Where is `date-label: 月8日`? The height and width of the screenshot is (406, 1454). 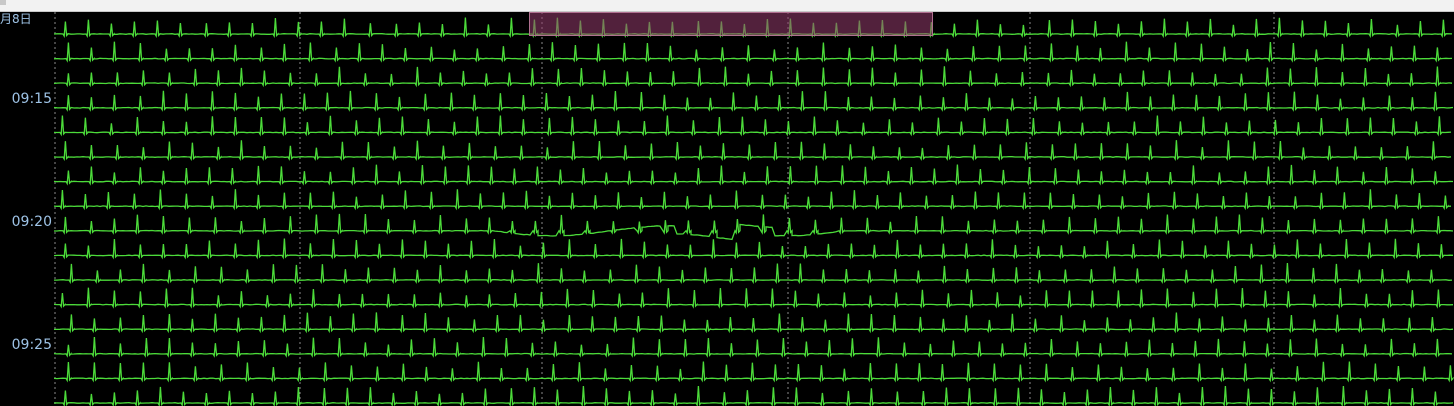 date-label: 月8日 is located at coordinates (16, 19).